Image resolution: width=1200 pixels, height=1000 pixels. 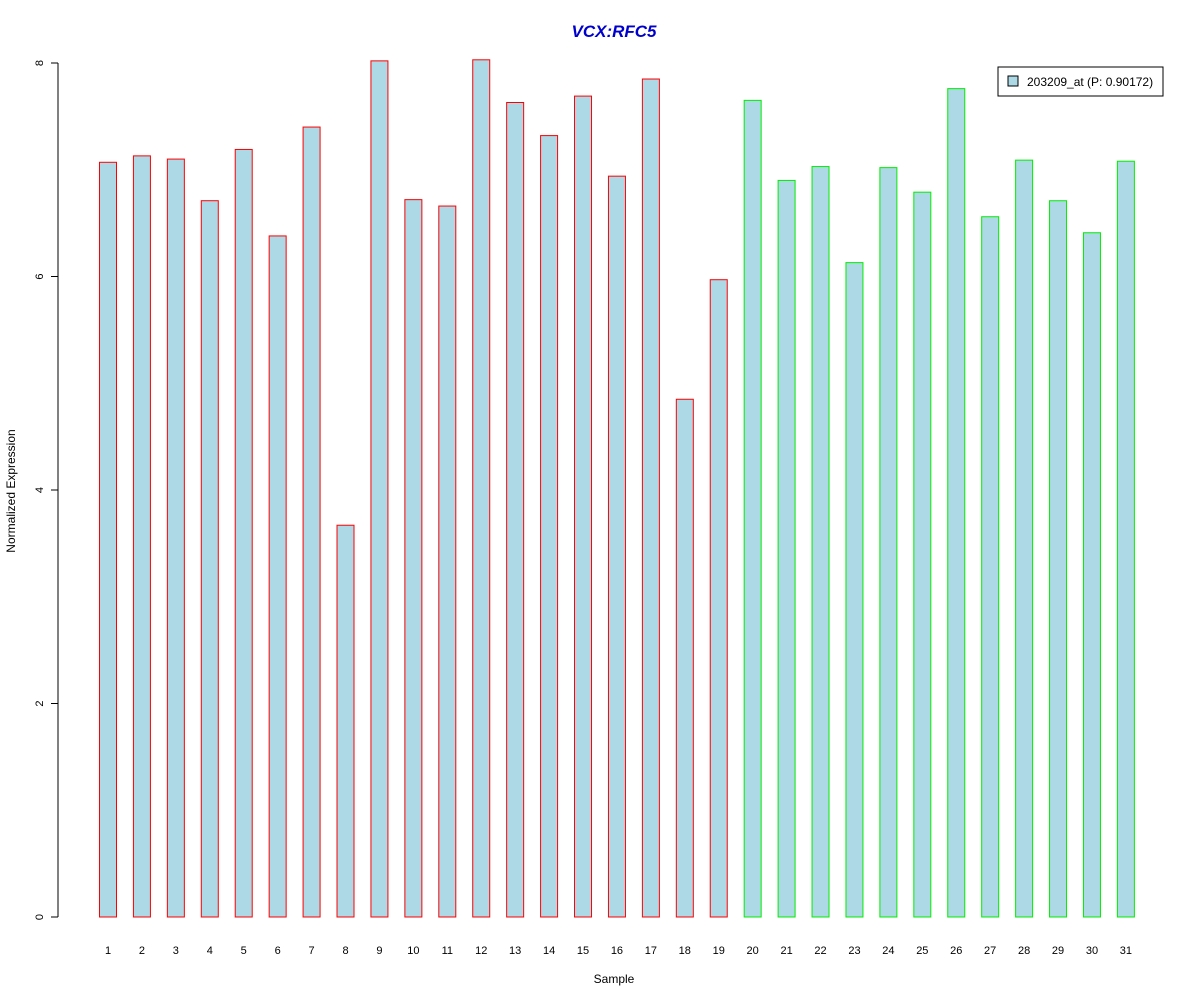 I want to click on x-tick-label: 2, so click(x=142, y=951).